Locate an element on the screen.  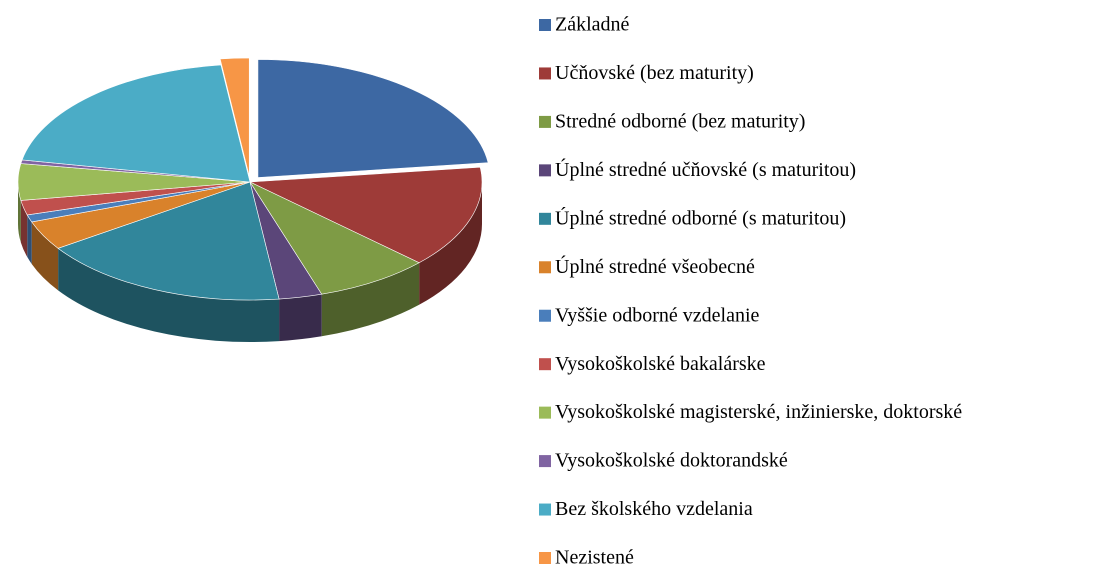
legend-label: Bez školského vzdelania is located at coordinates (654, 509).